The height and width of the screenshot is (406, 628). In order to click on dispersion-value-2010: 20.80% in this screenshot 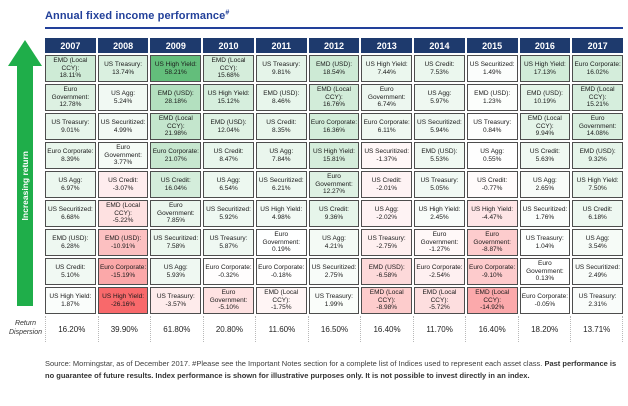, I will do `click(229, 329)`.